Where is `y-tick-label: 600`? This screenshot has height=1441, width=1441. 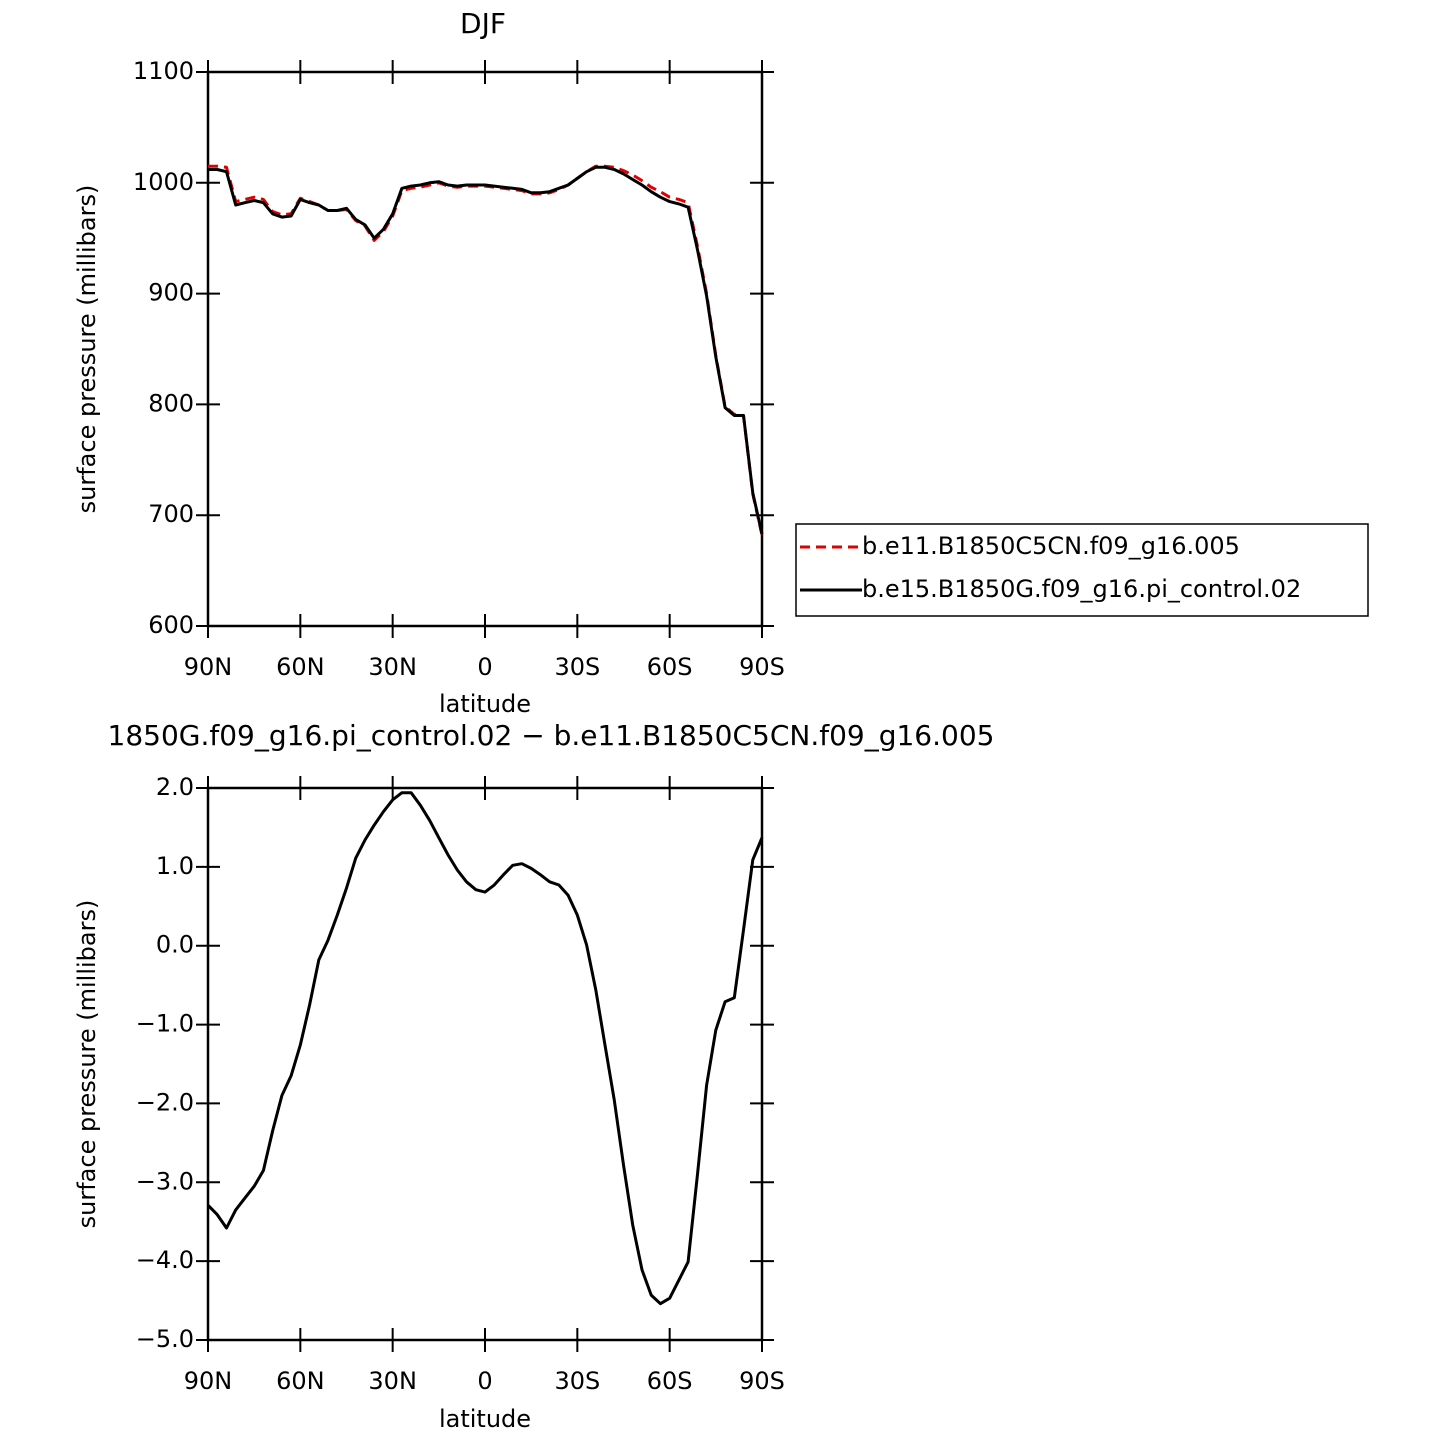 y-tick-label: 600 is located at coordinates (171, 625).